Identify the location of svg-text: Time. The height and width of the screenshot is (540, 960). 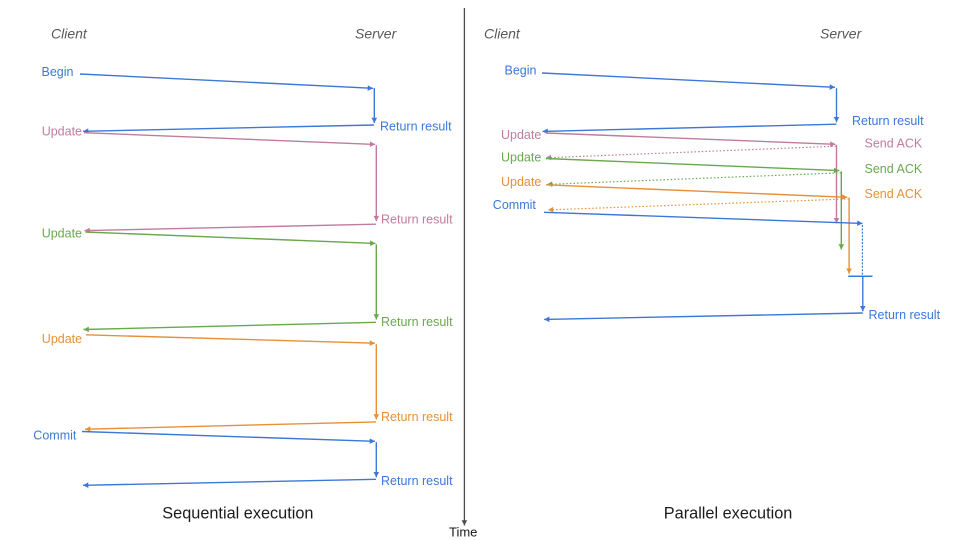
(463, 531).